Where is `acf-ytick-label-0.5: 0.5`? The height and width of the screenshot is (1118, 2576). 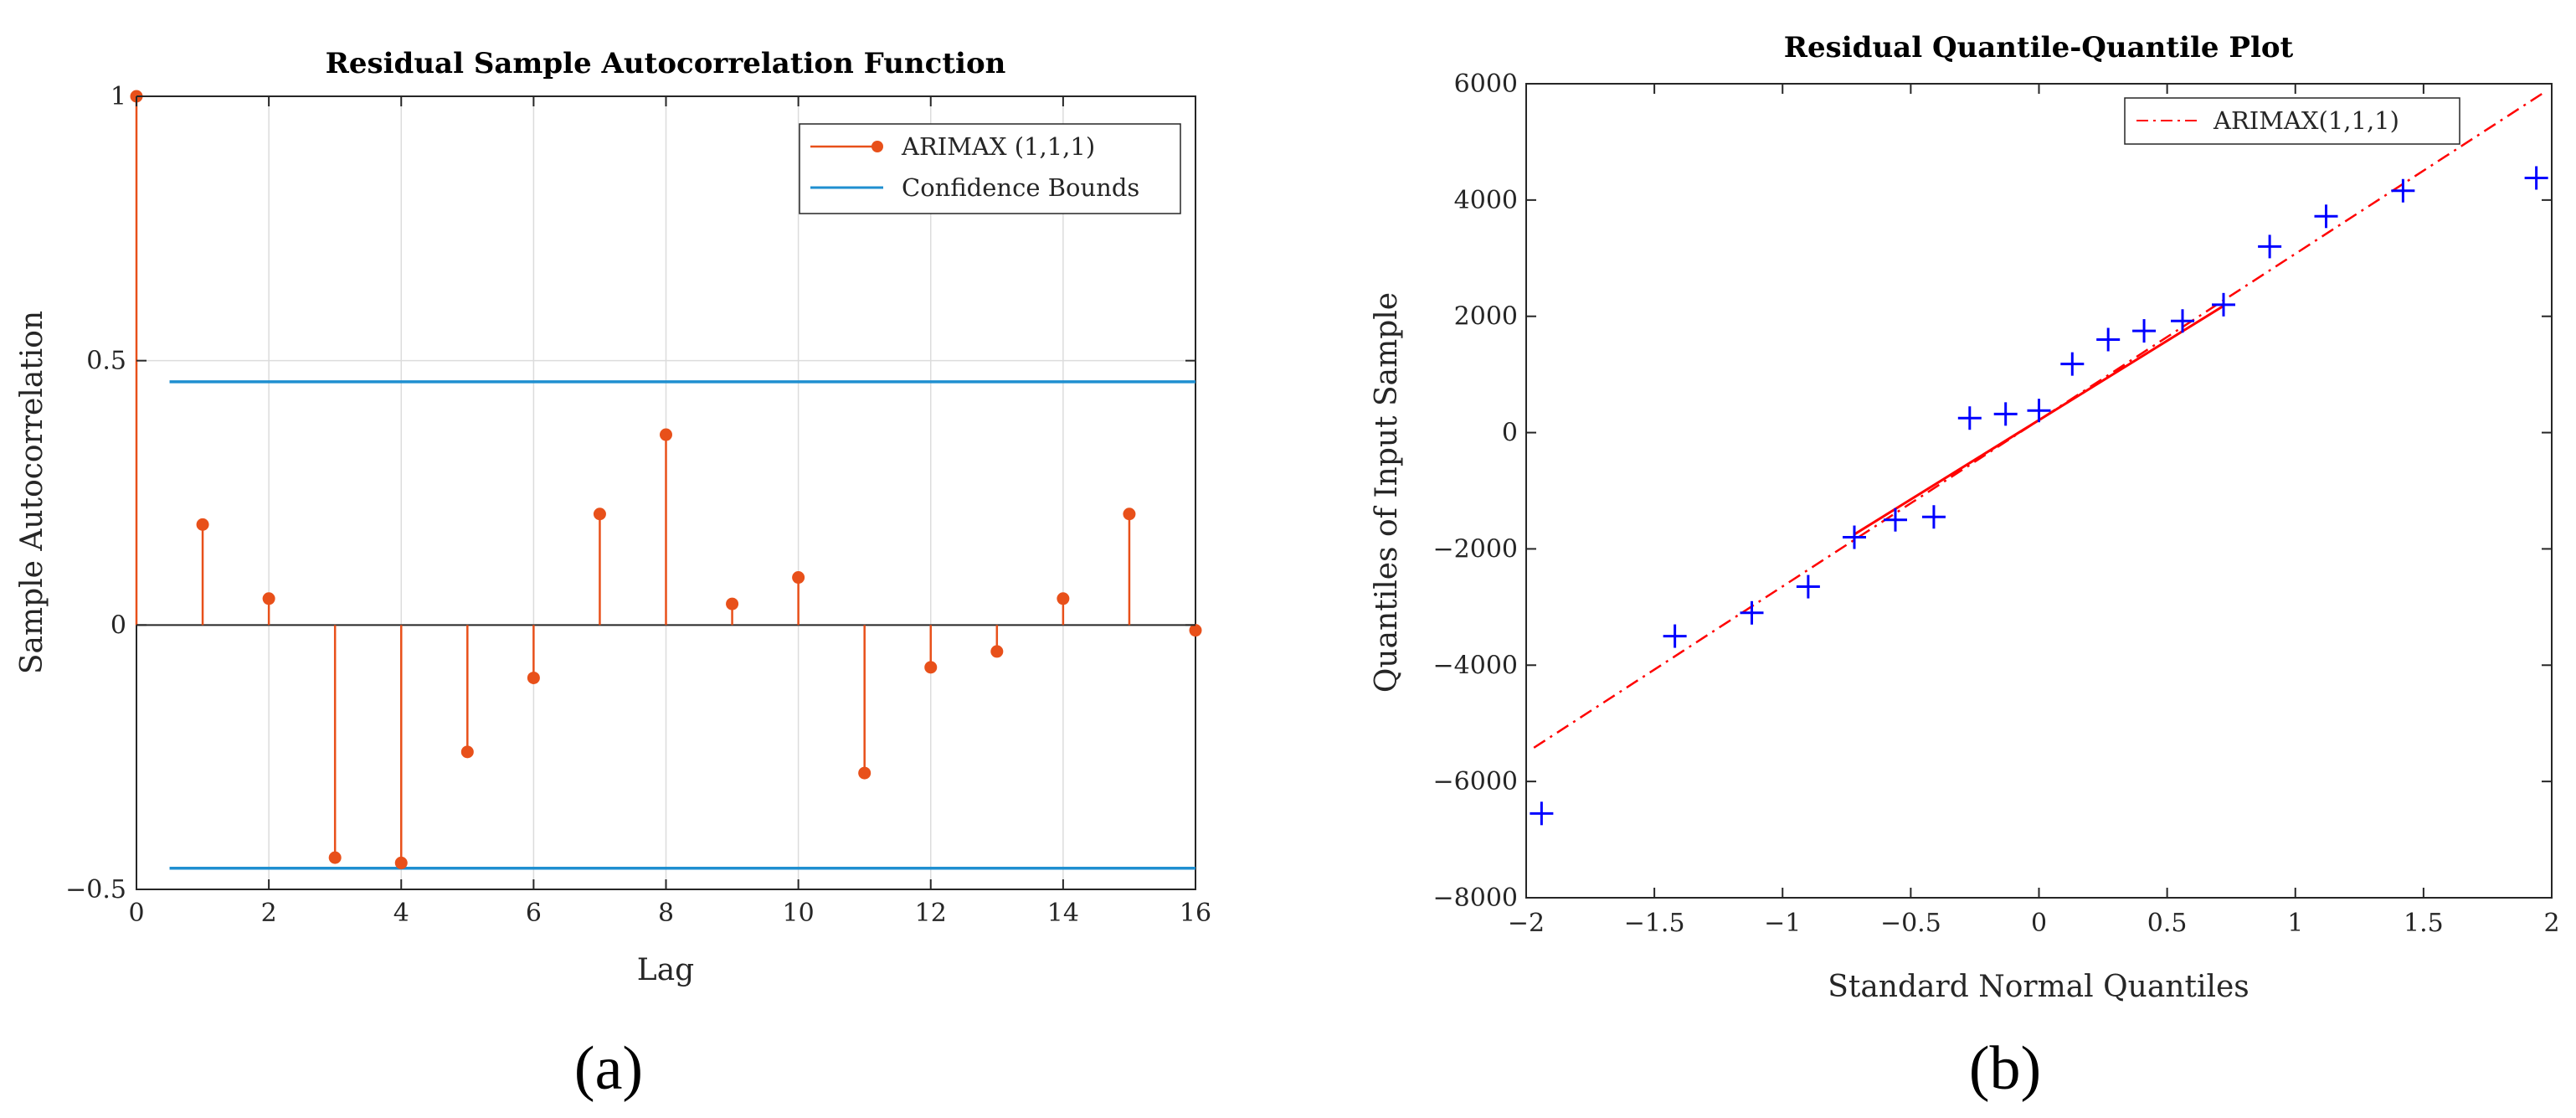 acf-ytick-label-0.5: 0.5 is located at coordinates (106, 362).